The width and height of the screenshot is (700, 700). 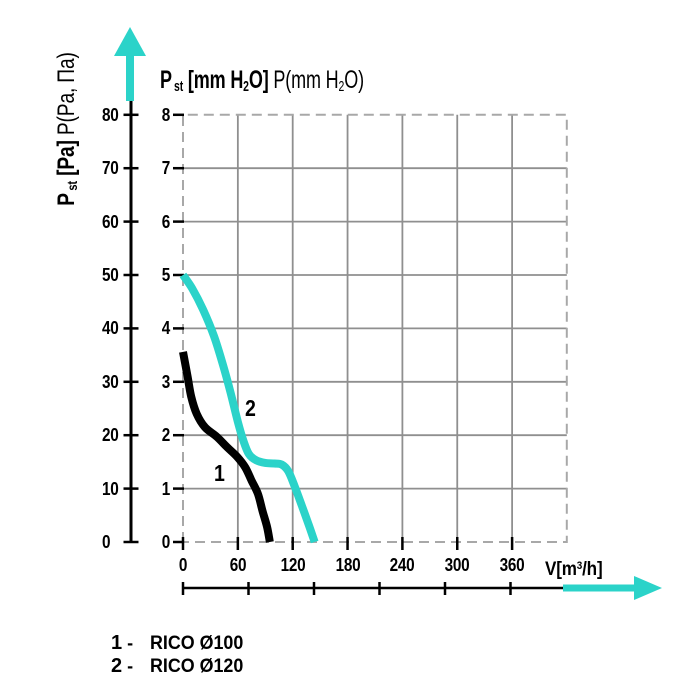 I want to click on x-tick-label-120: 120, so click(x=293, y=565).